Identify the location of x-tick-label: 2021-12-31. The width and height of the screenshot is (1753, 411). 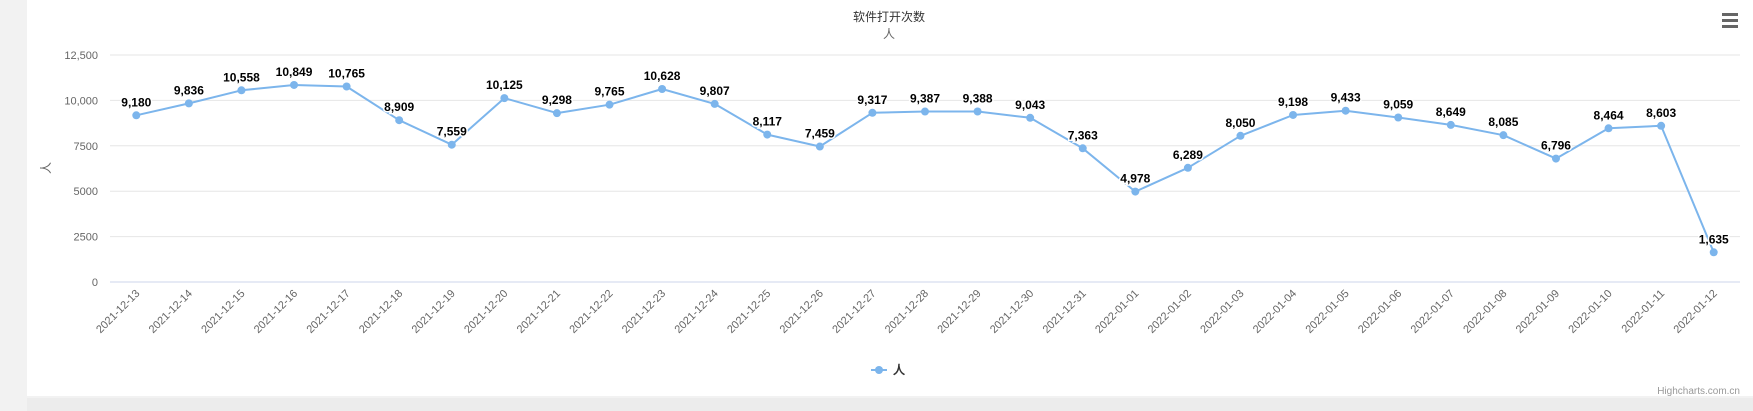
(1065, 312).